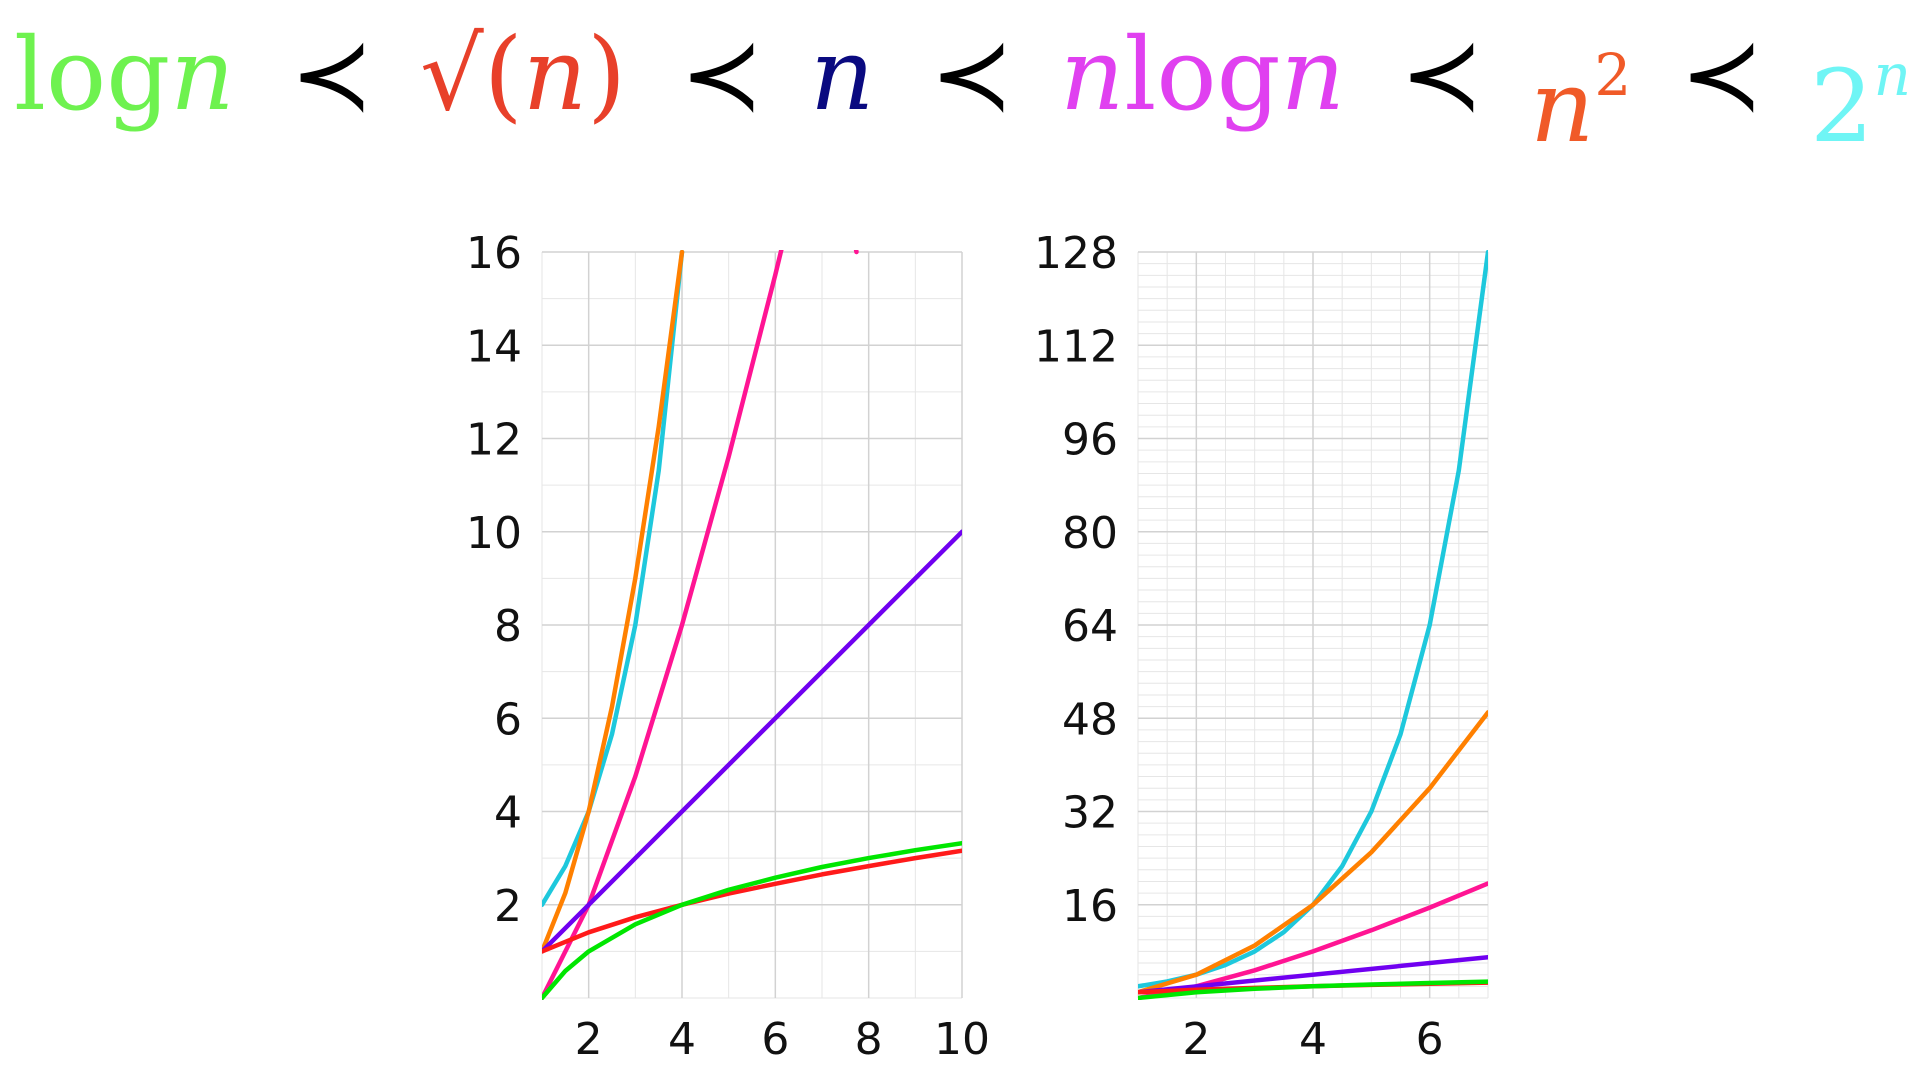 The width and height of the screenshot is (1908, 1076). I want to click on y-tick-label: 128, so click(1076, 253).